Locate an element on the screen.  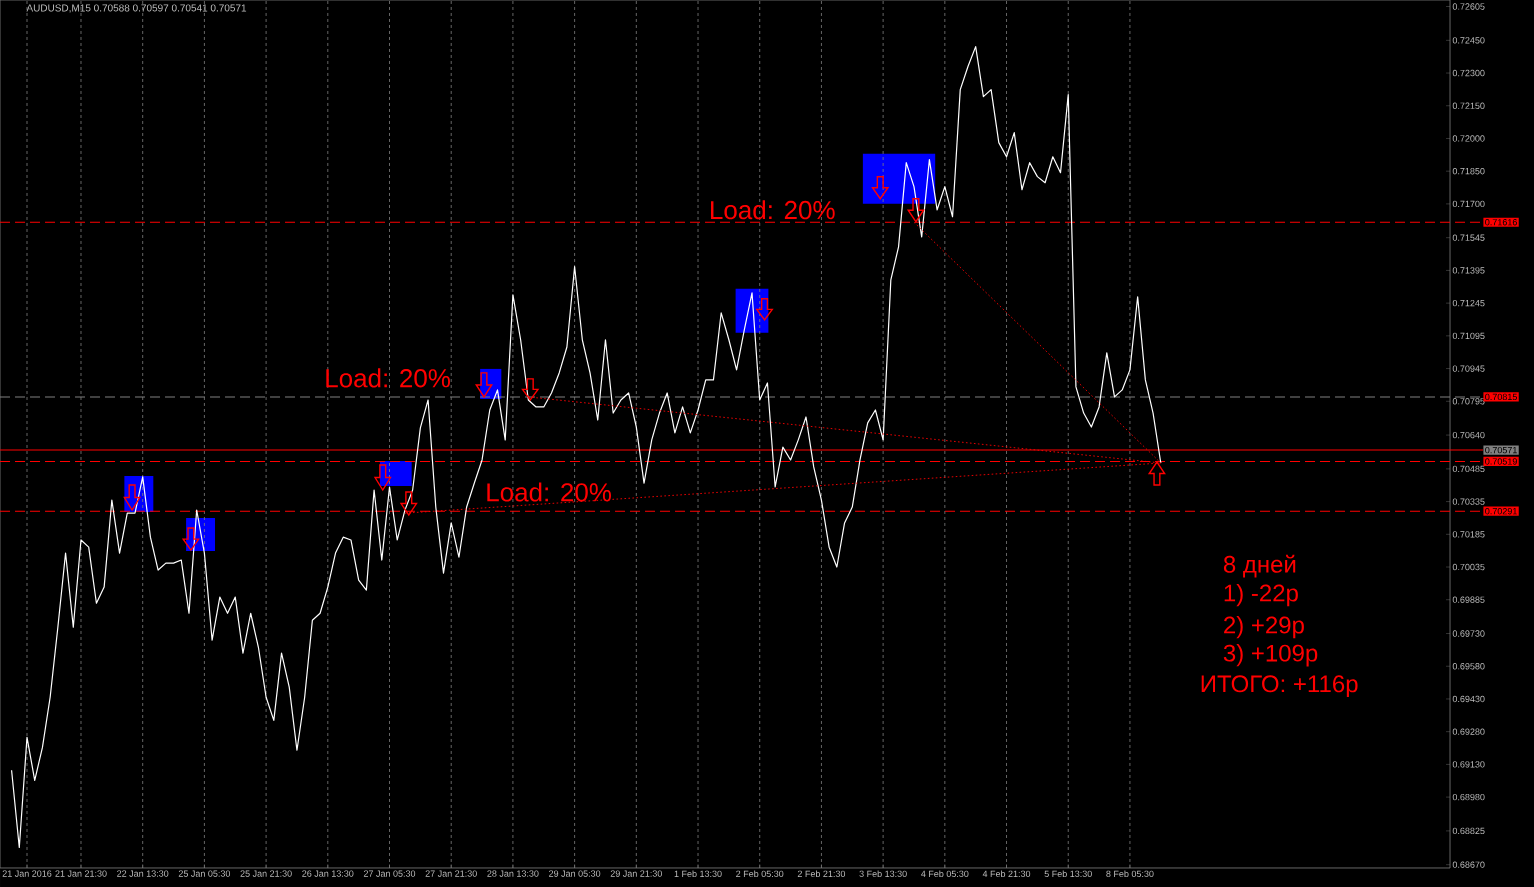
x-tick-label: 26 Jan 13:30 is located at coordinates (328, 873).